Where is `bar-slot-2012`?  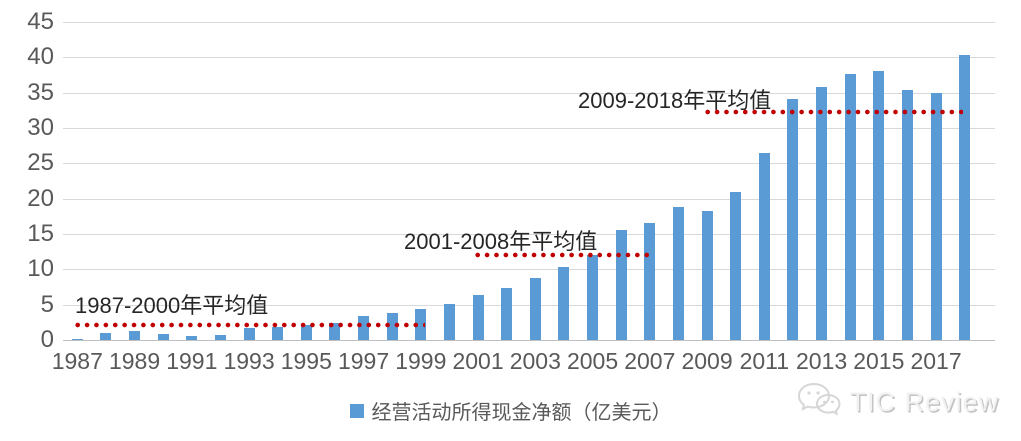
bar-slot-2012 is located at coordinates (793, 181).